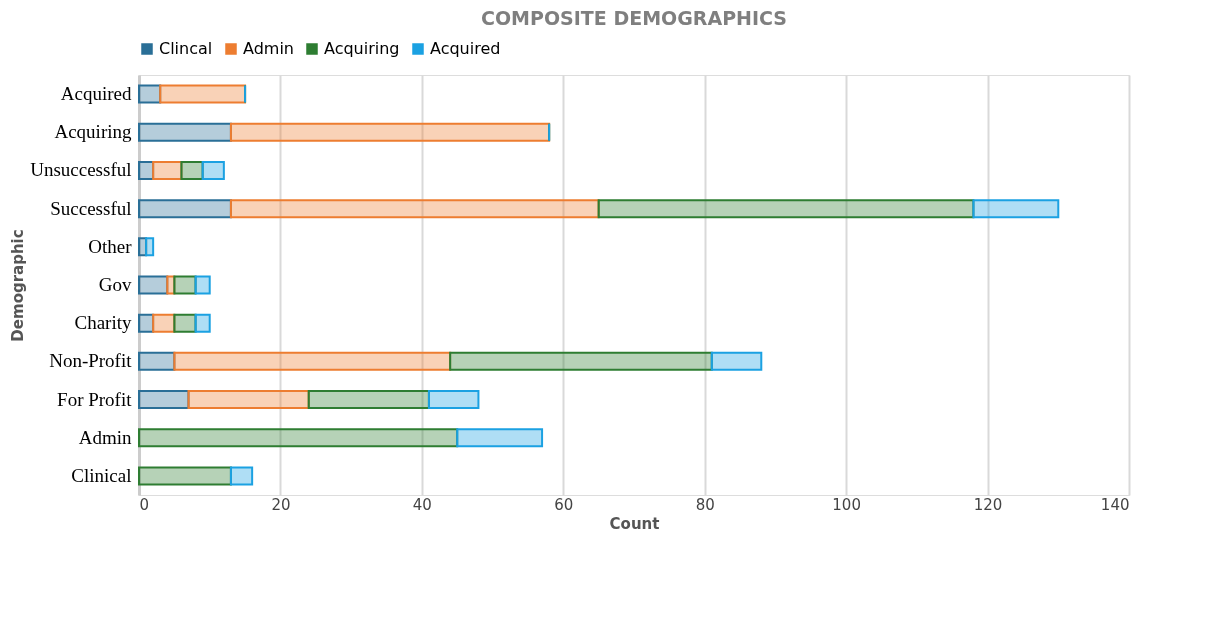  I want to click on x-tick-label: 40, so click(422, 504).